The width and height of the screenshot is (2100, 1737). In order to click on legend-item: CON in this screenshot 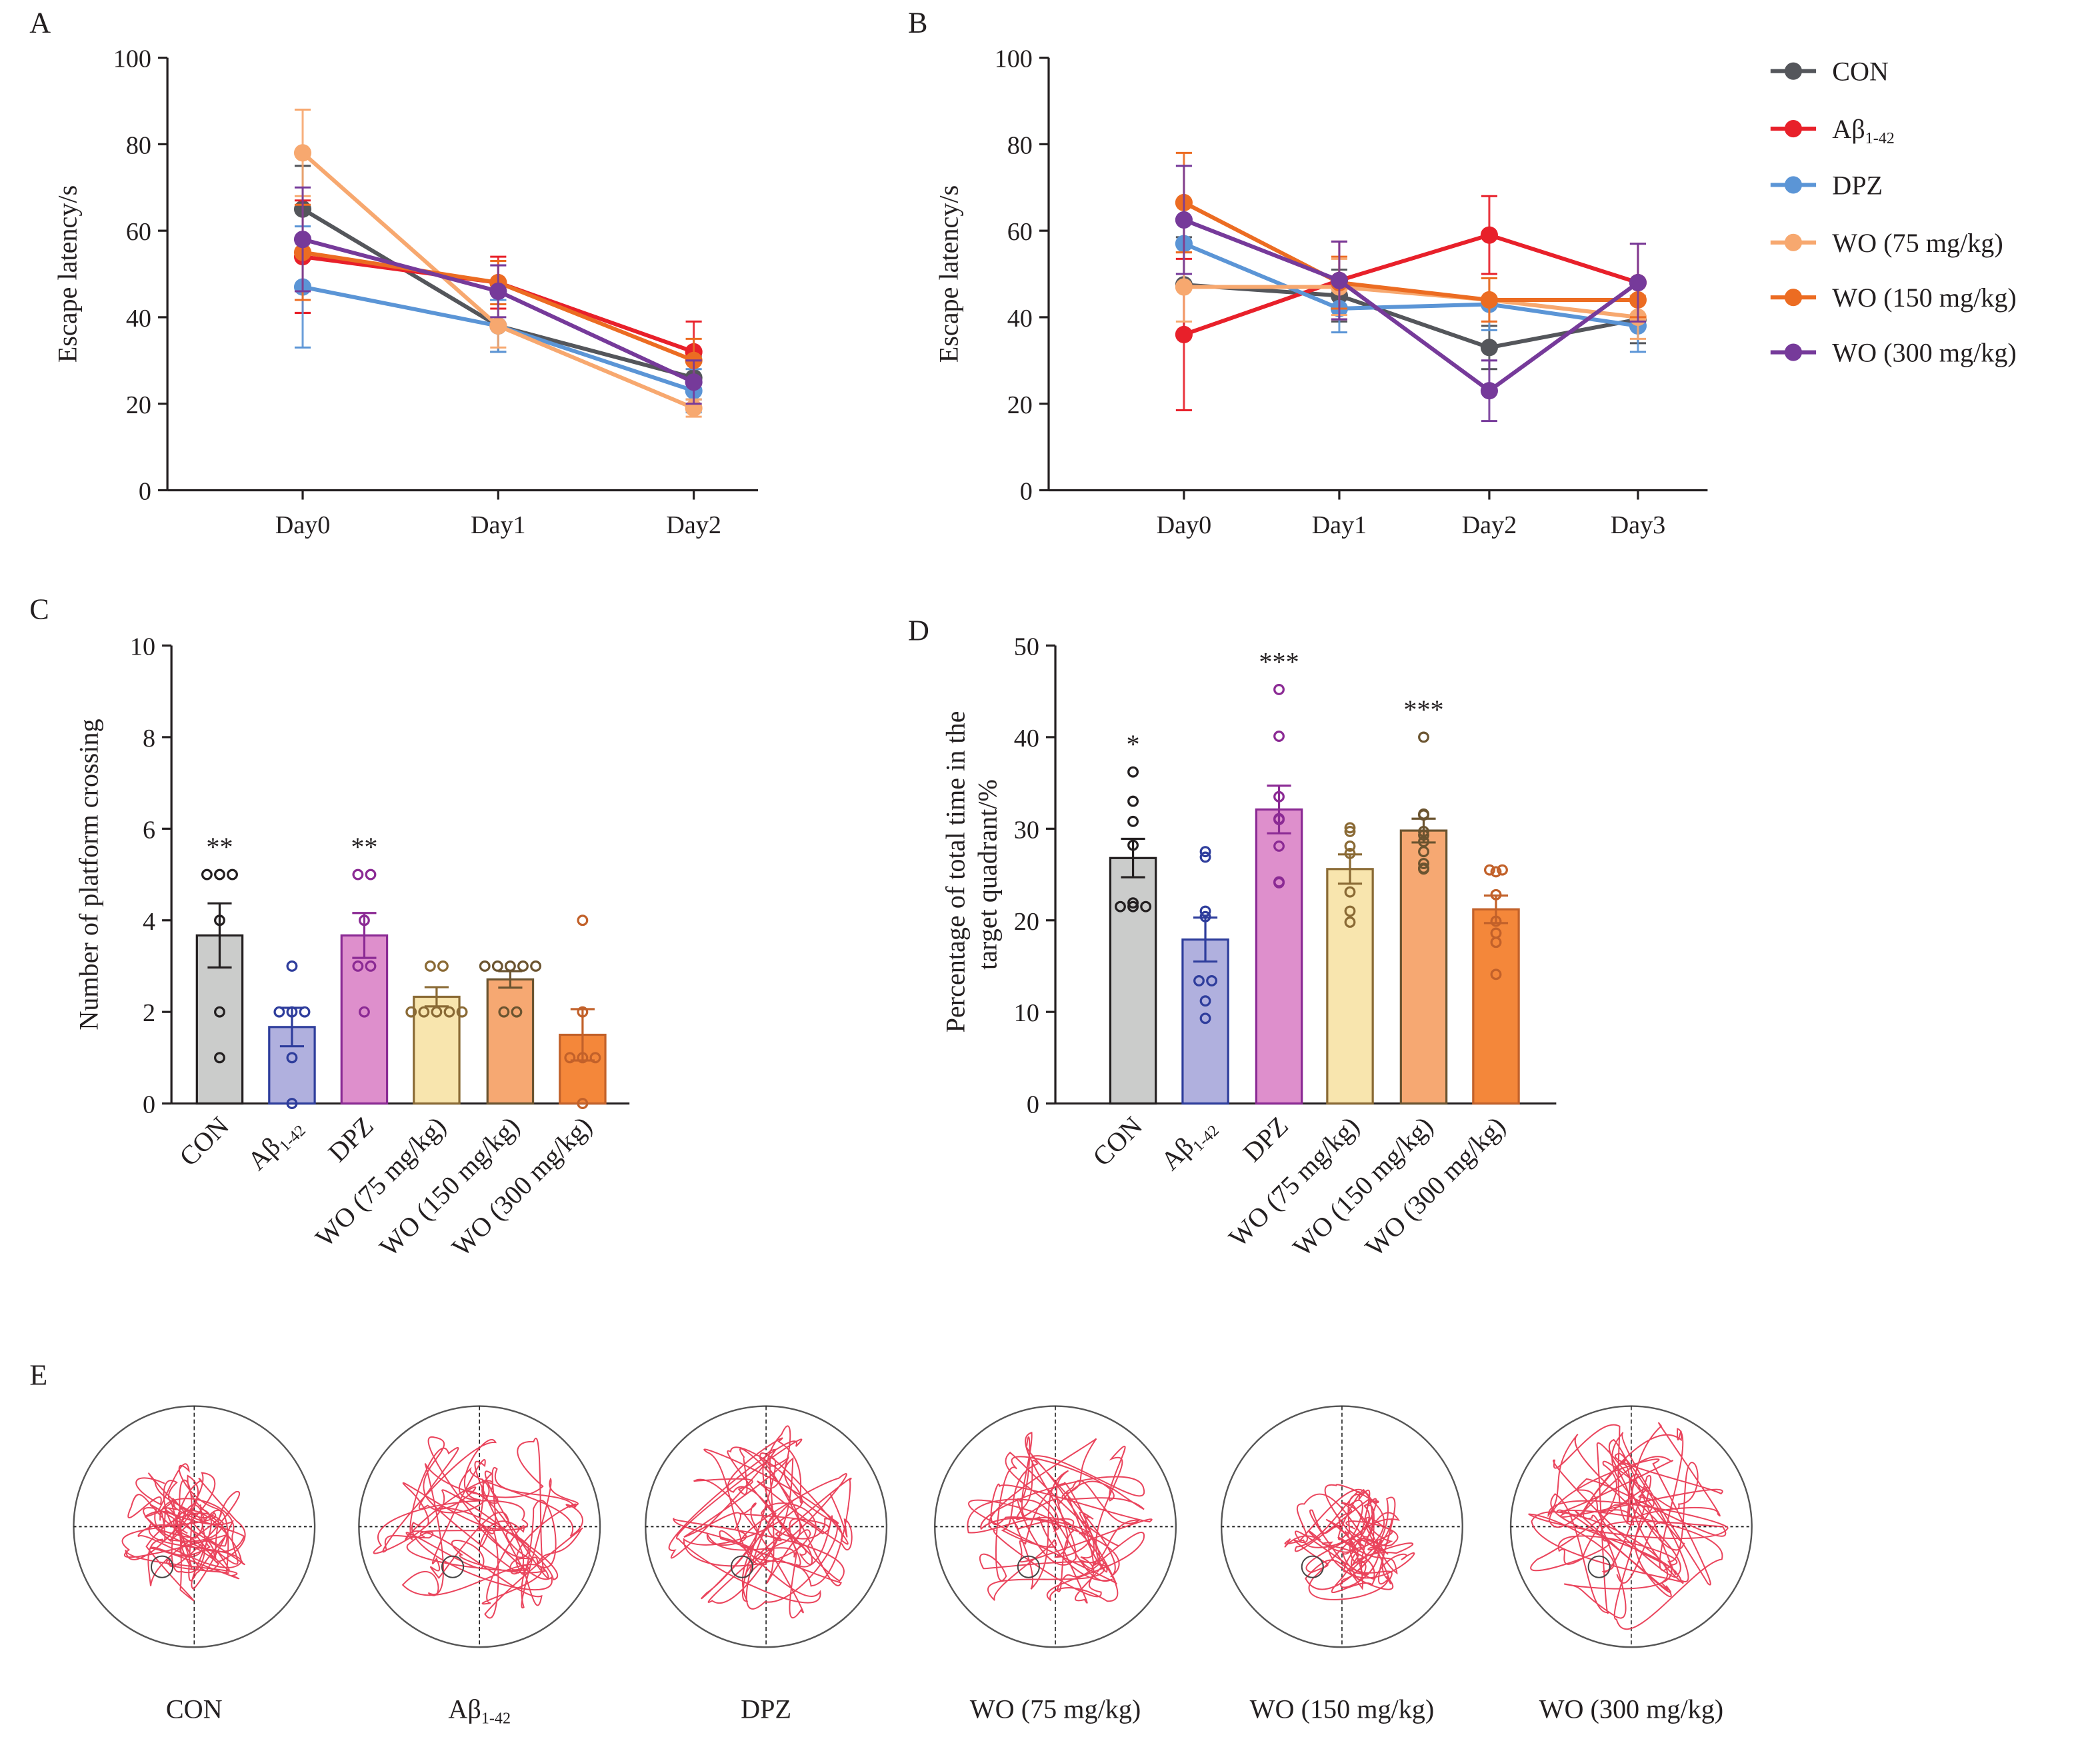, I will do `click(1829, 72)`.